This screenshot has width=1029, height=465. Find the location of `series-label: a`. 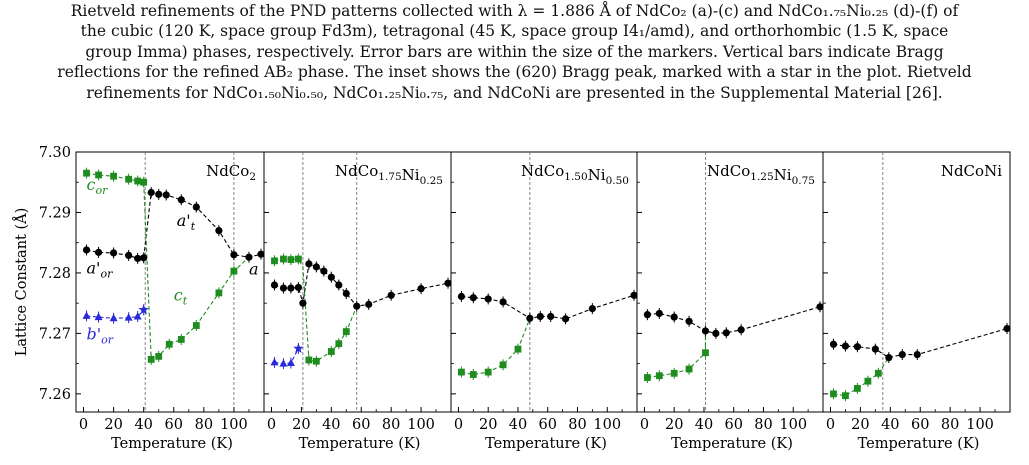

series-label: a is located at coordinates (254, 269).